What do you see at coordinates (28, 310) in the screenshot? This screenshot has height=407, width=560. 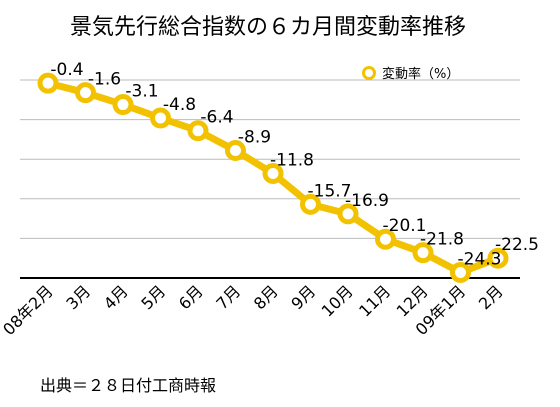 I see `x-tick-label: 08年2月` at bounding box center [28, 310].